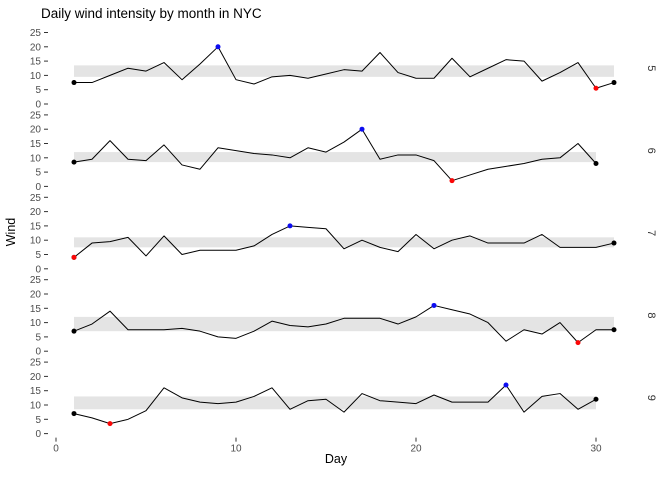 This screenshot has width=672, height=480. What do you see at coordinates (596, 449) in the screenshot?
I see `x-tick-label: 30` at bounding box center [596, 449].